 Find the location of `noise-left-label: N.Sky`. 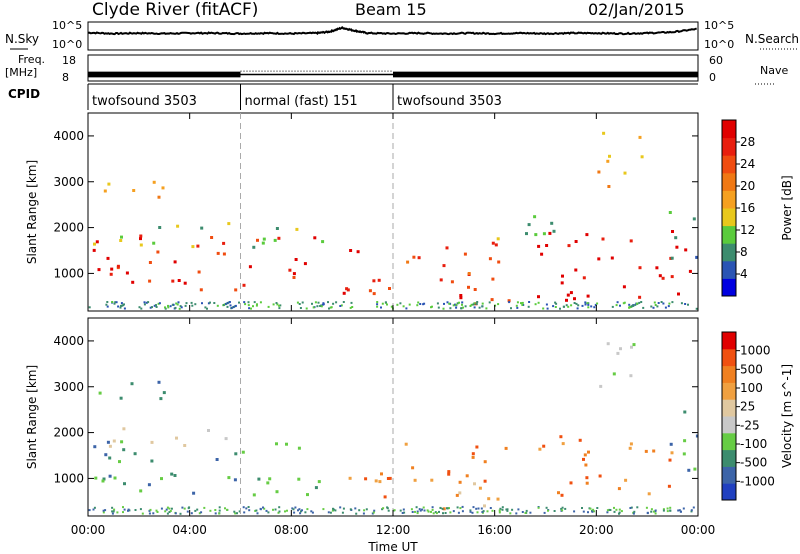

noise-left-label: N.Sky is located at coordinates (22, 39).